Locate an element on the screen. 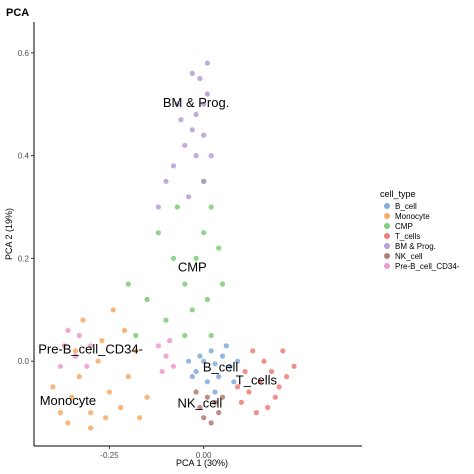 This screenshot has height=474, width=474. cluster-label-pre-b-cell-cd34-: Pre-B_cell_CD34- is located at coordinates (90, 349).